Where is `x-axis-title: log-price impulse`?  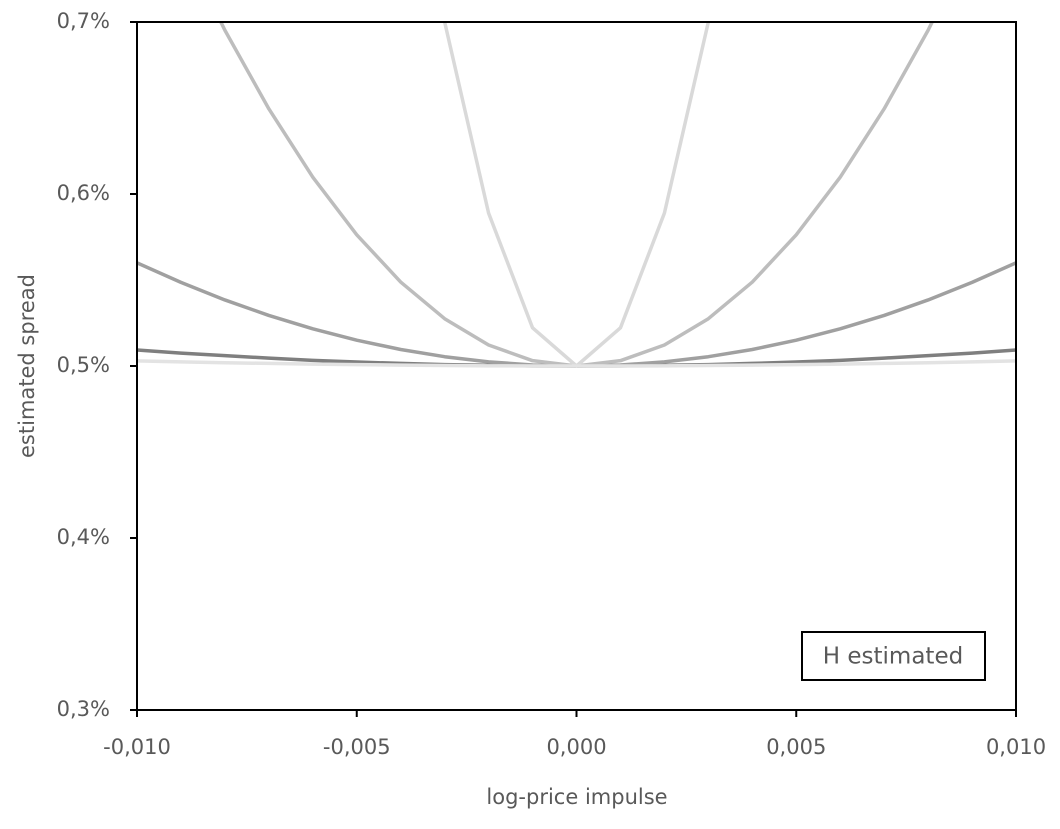
x-axis-title: log-price impulse is located at coordinates (576, 797).